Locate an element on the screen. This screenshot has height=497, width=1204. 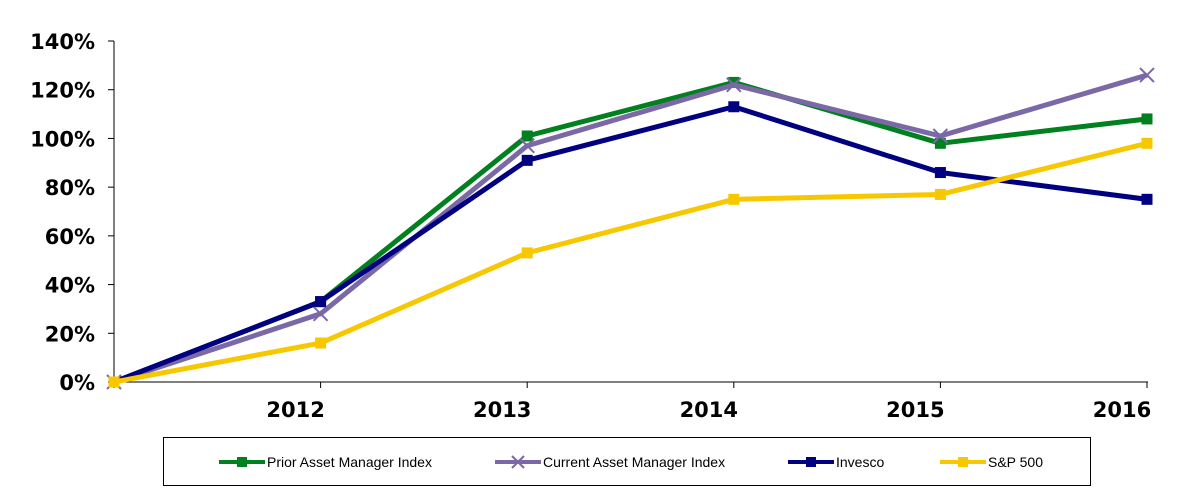
legend-label: S&P 500 is located at coordinates (1016, 461).